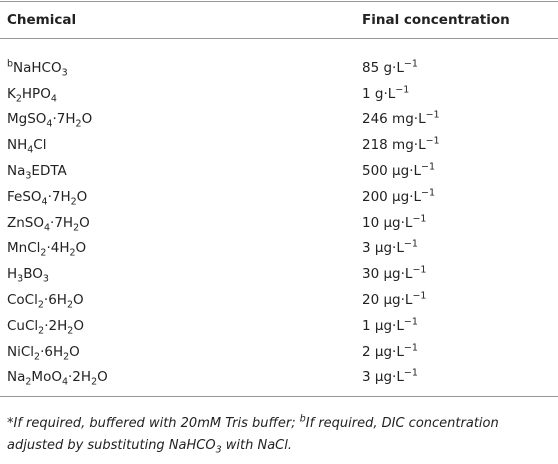 This screenshot has width=558, height=464. Describe the element at coordinates (279, 197) in the screenshot. I see `table-row: FeSO4·7H2O 200 μg·L−1` at that location.